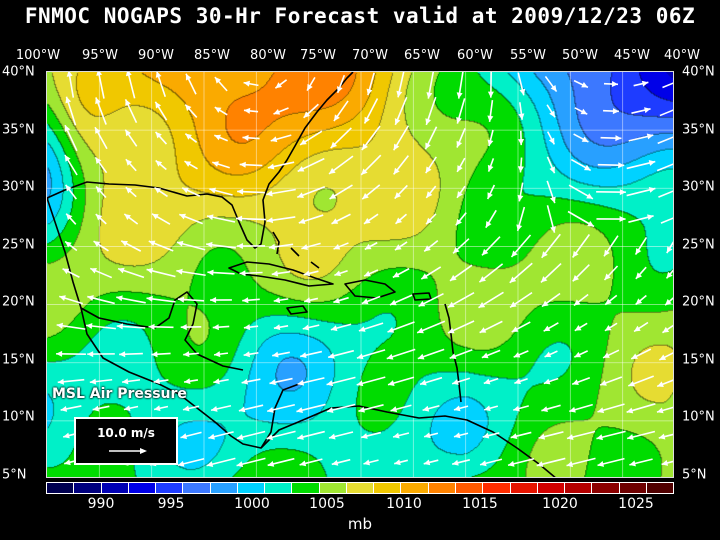 Image resolution: width=720 pixels, height=540 pixels. What do you see at coordinates (480, 504) in the screenshot?
I see `colorbar-label-1015: 1015` at bounding box center [480, 504].